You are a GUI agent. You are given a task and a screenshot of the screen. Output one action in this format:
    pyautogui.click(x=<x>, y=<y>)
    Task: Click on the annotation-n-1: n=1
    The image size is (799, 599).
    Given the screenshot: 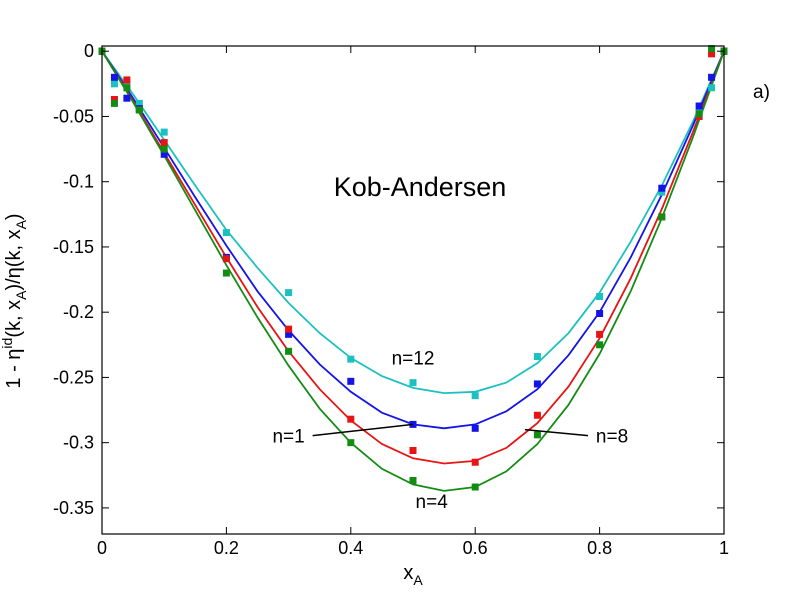 What is the action you would take?
    pyautogui.click(x=288, y=437)
    